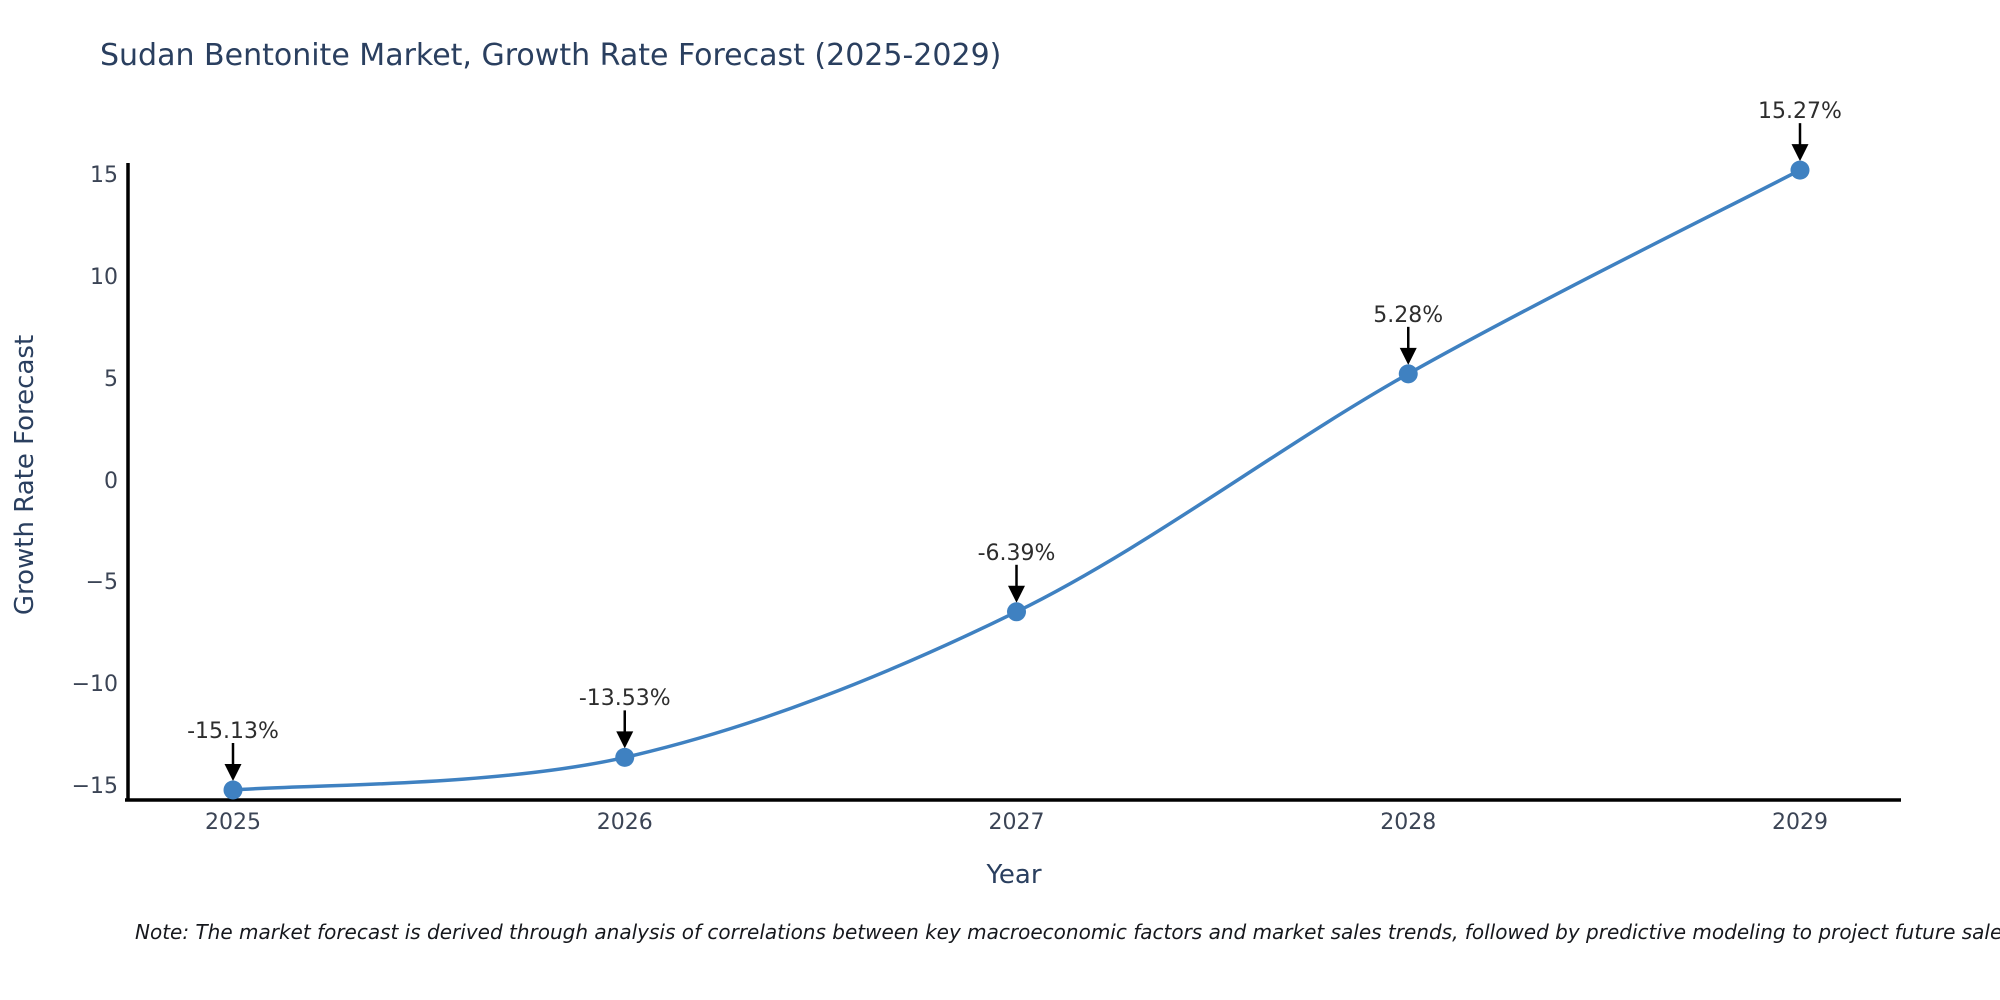 The width and height of the screenshot is (2000, 1000). I want to click on x-tick-label: 2028, so click(1408, 822).